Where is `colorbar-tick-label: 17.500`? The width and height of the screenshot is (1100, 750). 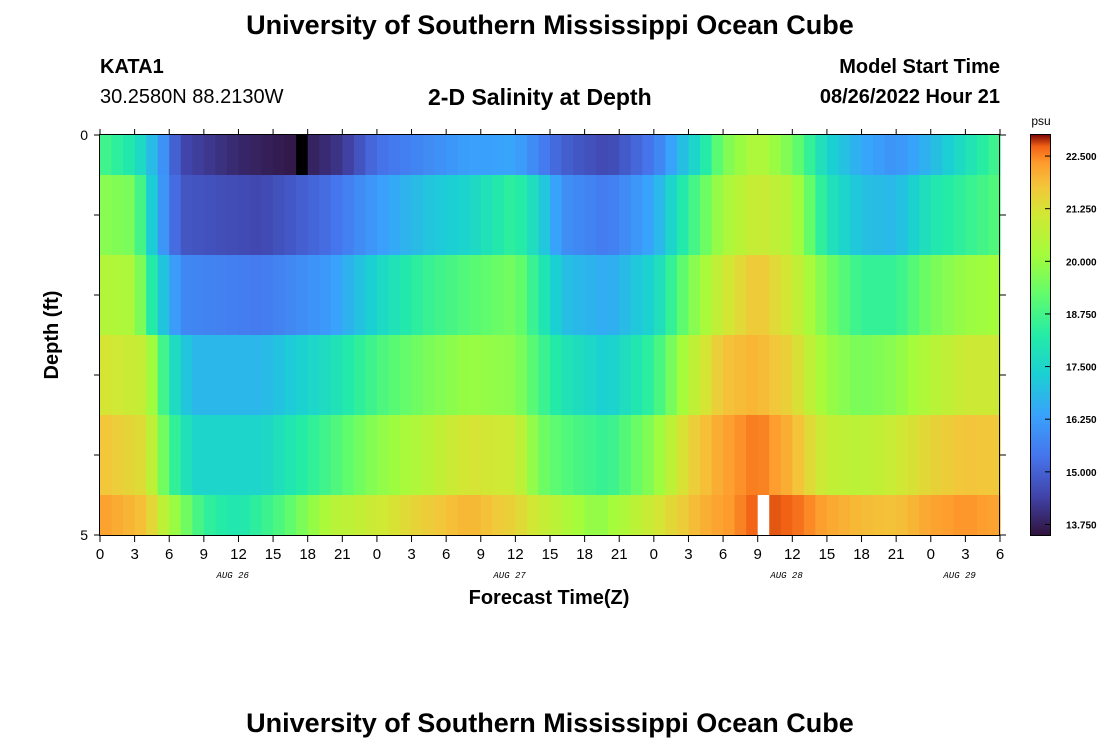 colorbar-tick-label: 17.500 is located at coordinates (1081, 368).